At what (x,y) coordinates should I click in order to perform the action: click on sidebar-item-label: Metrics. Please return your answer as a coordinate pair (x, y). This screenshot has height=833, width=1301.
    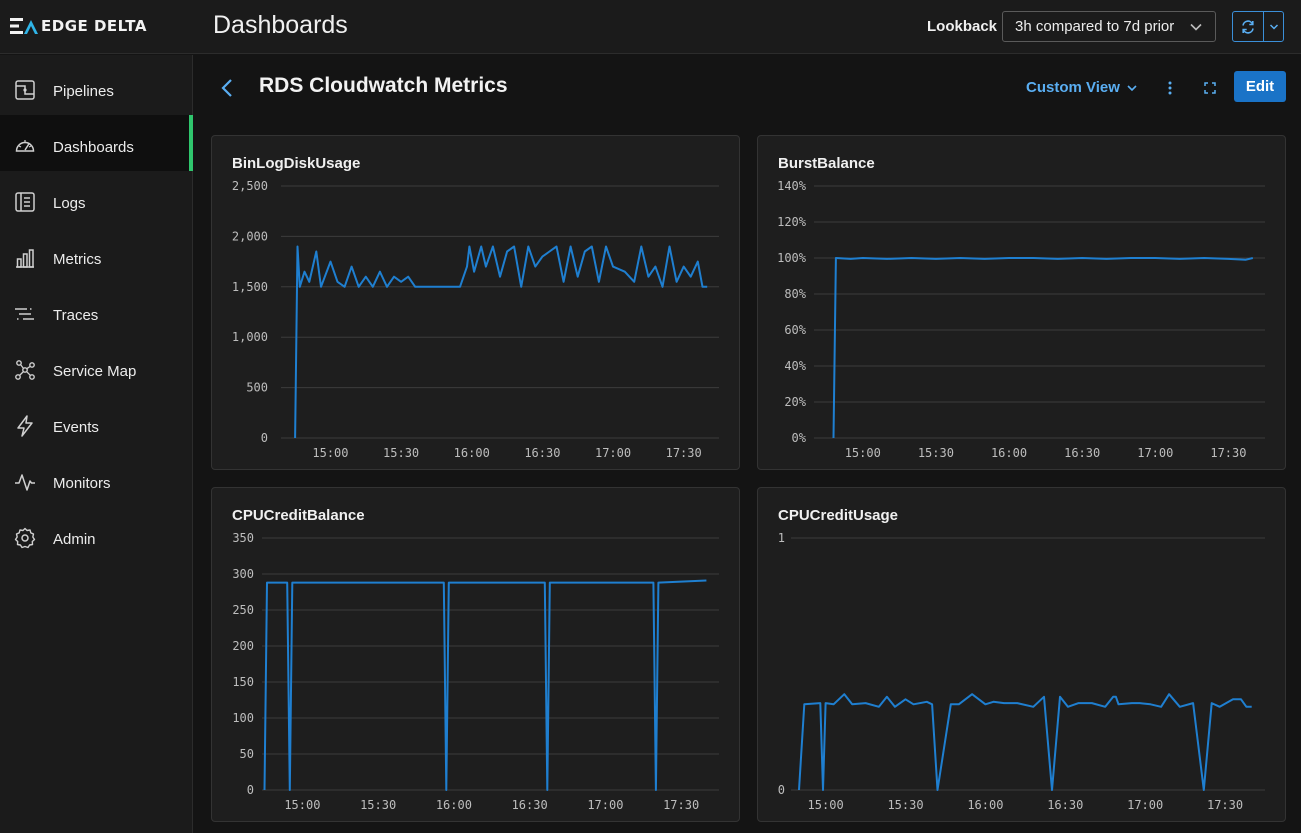
    Looking at the image, I should click on (77, 259).